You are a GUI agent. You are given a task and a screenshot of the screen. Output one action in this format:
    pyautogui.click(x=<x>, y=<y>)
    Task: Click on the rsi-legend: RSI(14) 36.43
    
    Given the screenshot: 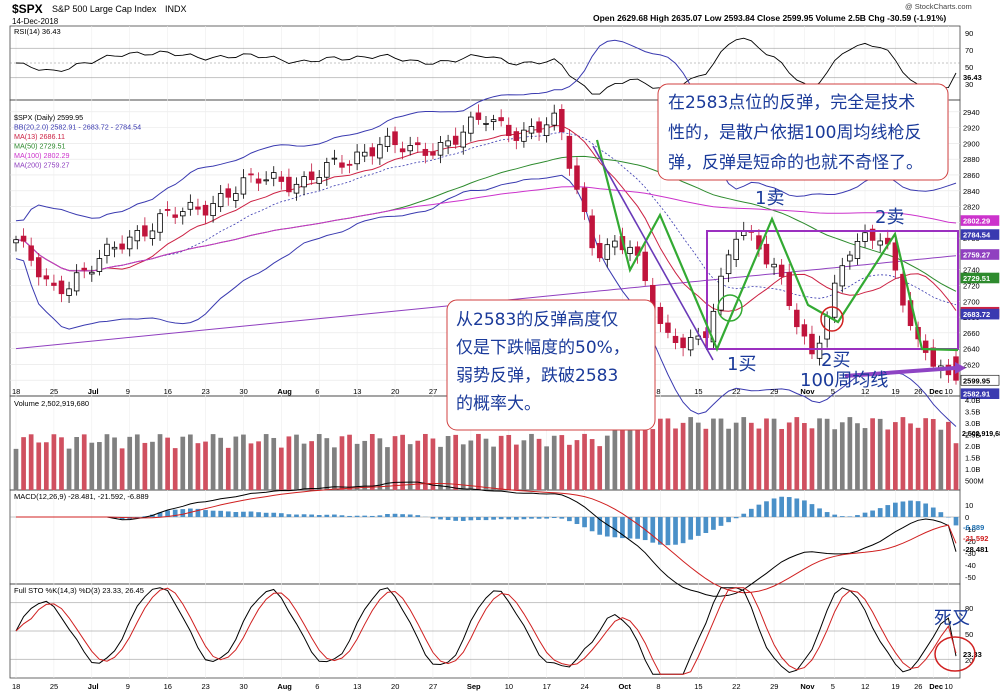 What is the action you would take?
    pyautogui.click(x=37, y=31)
    